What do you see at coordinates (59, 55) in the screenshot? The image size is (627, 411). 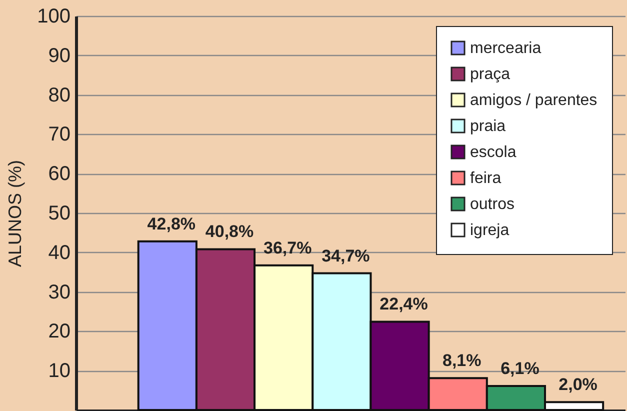 I see `y-tick-label: 90` at bounding box center [59, 55].